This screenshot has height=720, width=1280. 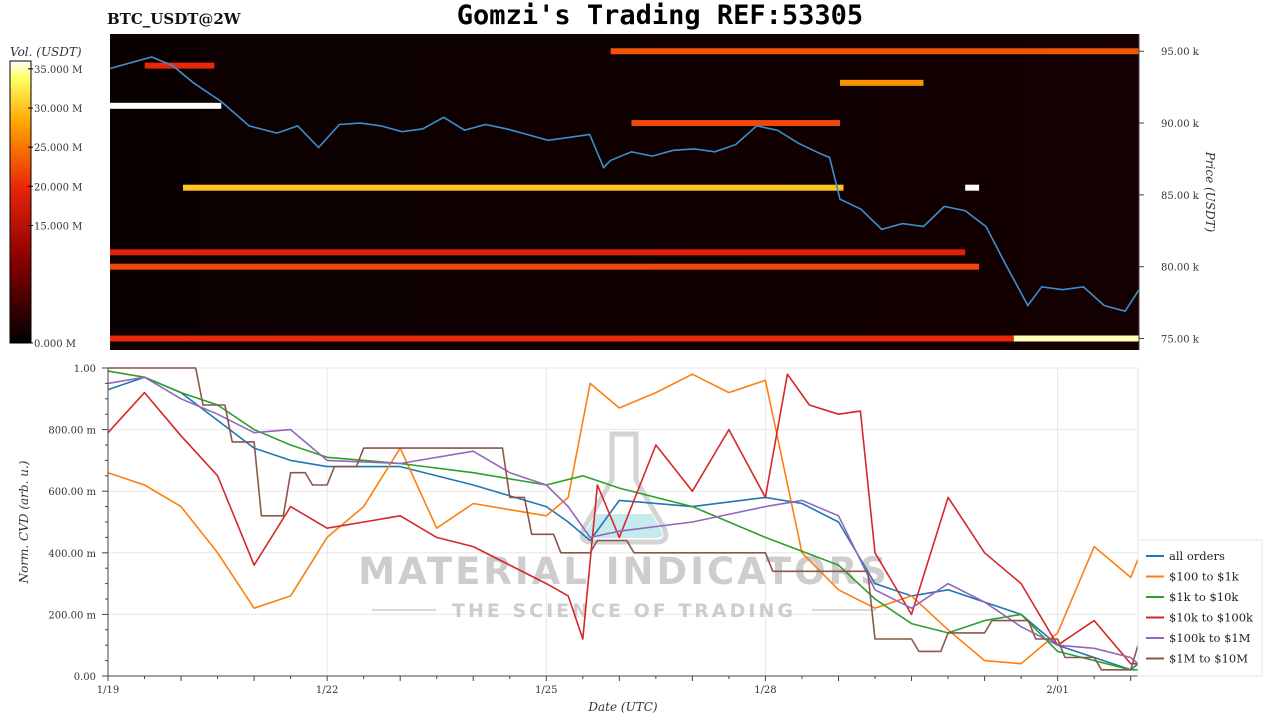 I want to click on date-tick-label: 1/28, so click(x=765, y=690).